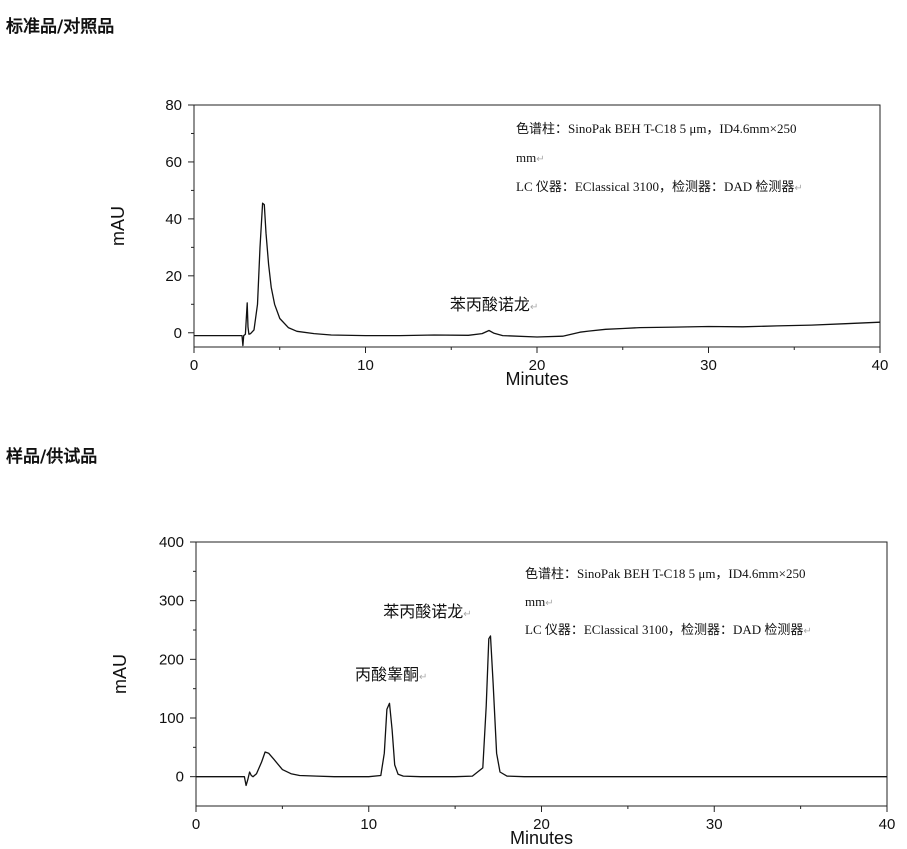 The height and width of the screenshot is (849, 907). Describe the element at coordinates (173, 105) in the screenshot. I see `y-tick-label: 80` at that location.